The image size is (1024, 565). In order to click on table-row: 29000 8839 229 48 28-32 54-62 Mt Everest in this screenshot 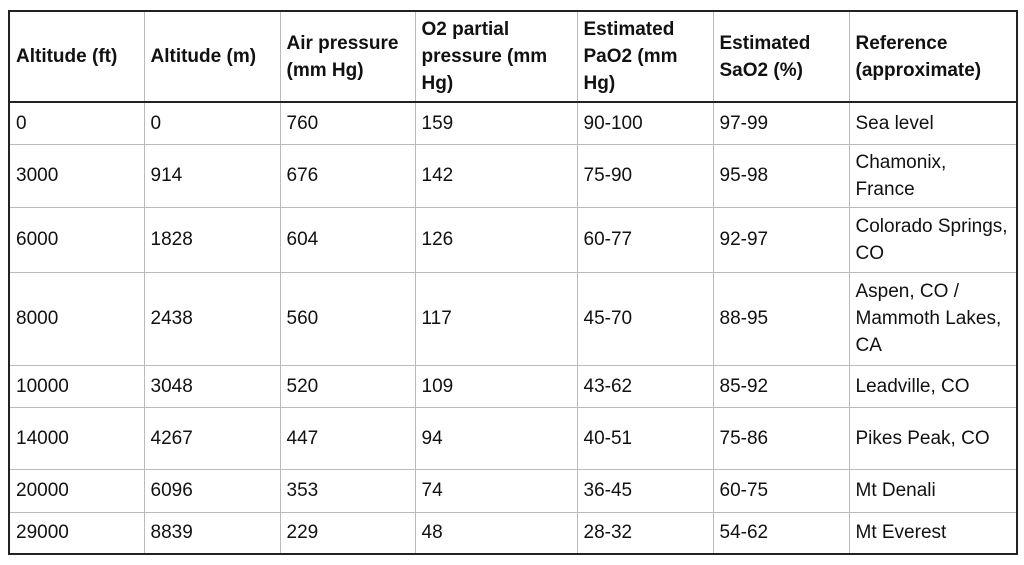, I will do `click(513, 533)`.